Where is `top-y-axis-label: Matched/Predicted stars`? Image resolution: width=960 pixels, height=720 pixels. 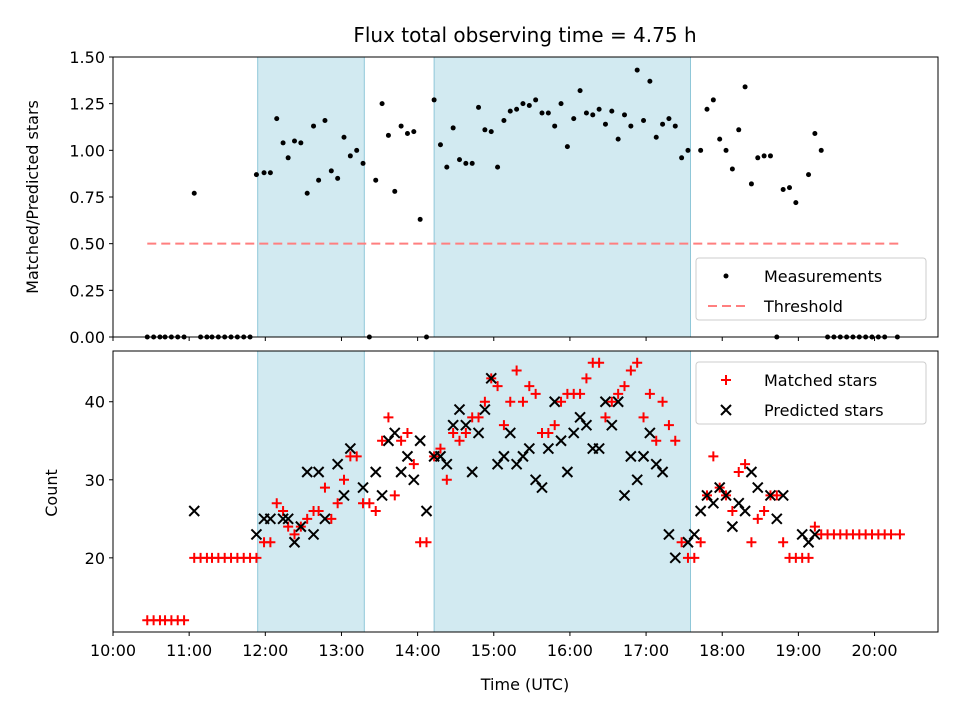 top-y-axis-label: Matched/Predicted stars is located at coordinates (32, 197).